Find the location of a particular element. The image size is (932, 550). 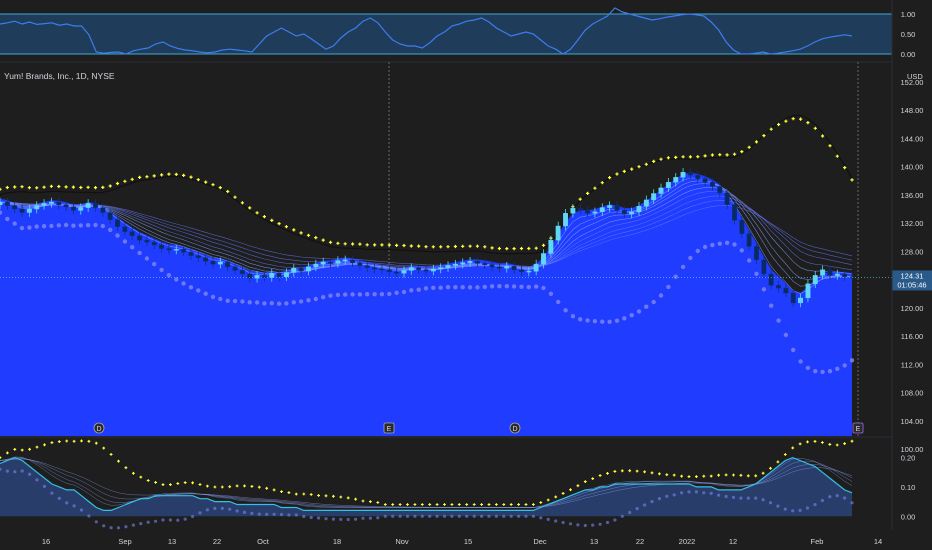

dividend-marker: D is located at coordinates (99, 428).